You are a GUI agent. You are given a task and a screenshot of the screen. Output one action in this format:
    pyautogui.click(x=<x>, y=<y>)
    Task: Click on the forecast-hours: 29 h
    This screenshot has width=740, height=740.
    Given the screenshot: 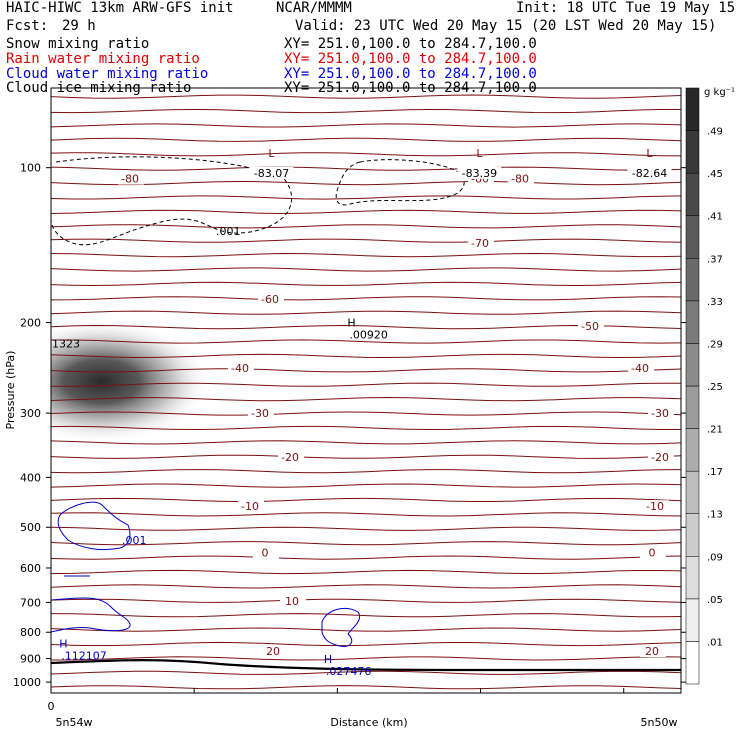 What is the action you would take?
    pyautogui.click(x=79, y=26)
    